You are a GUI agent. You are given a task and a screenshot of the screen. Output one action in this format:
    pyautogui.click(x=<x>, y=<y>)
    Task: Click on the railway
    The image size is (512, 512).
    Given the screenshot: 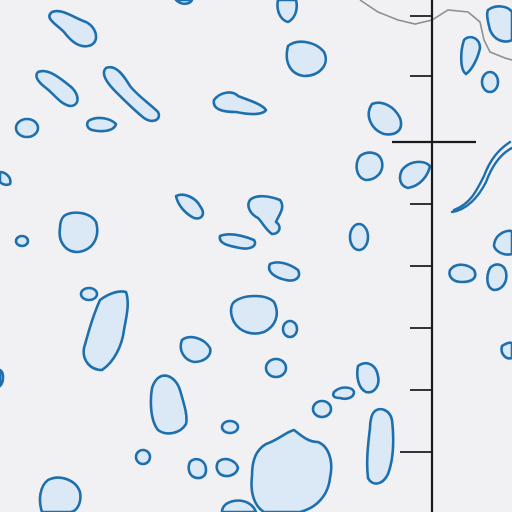 What is the action you would take?
    pyautogui.click(x=417, y=256)
    